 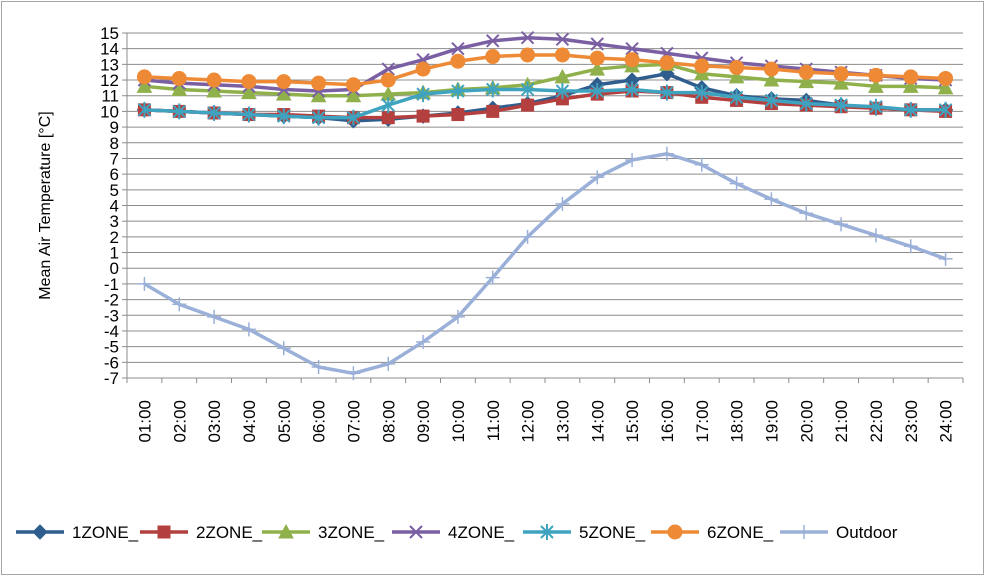 What do you see at coordinates (110, 96) in the screenshot?
I see `y-tick-label: 11` at bounding box center [110, 96].